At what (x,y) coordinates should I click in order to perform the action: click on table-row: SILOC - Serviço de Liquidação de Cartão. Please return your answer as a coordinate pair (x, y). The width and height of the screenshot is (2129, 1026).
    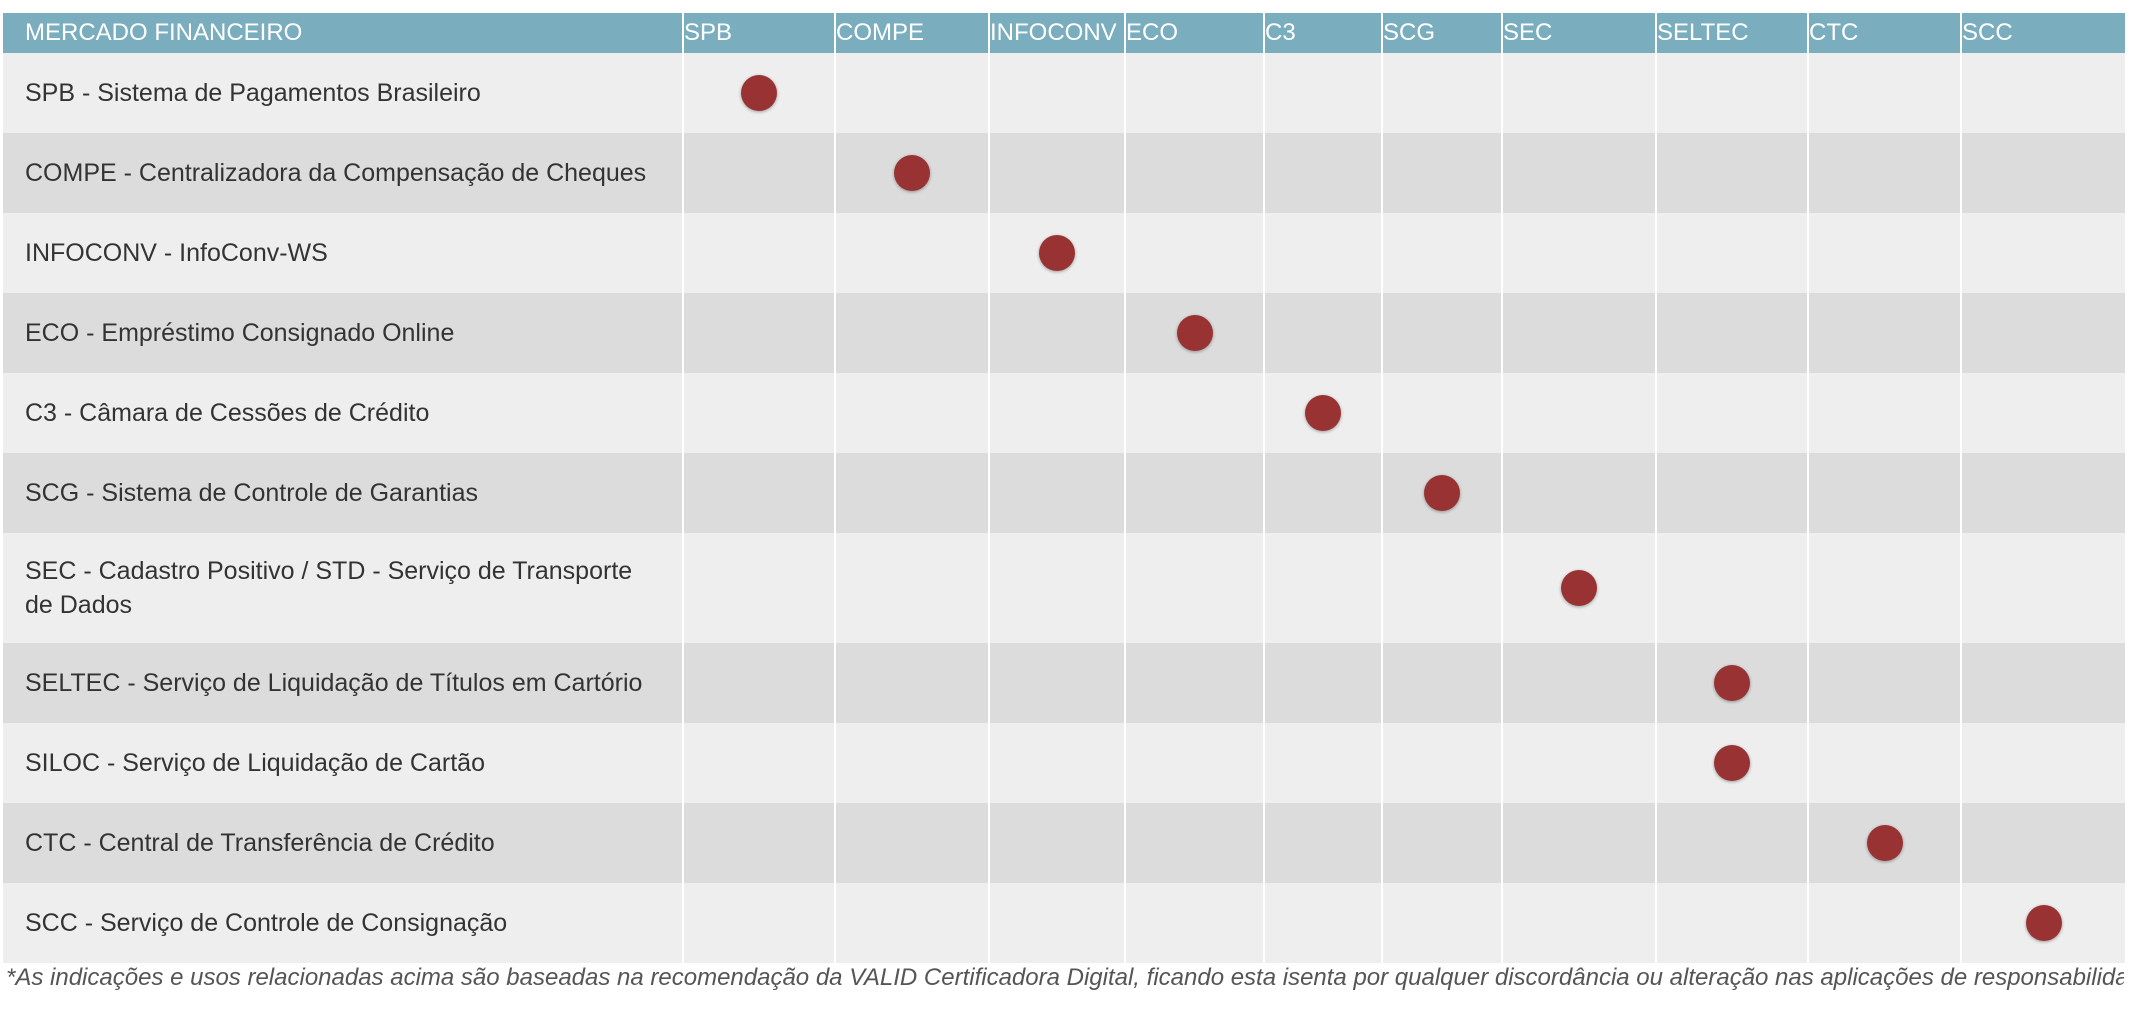
    Looking at the image, I should click on (1064, 763).